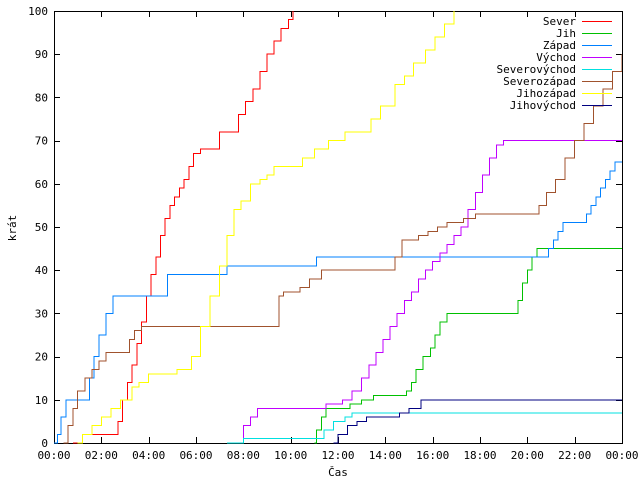 The width and height of the screenshot is (640, 480). I want to click on x-tick-label: 10:00, so click(290, 455).